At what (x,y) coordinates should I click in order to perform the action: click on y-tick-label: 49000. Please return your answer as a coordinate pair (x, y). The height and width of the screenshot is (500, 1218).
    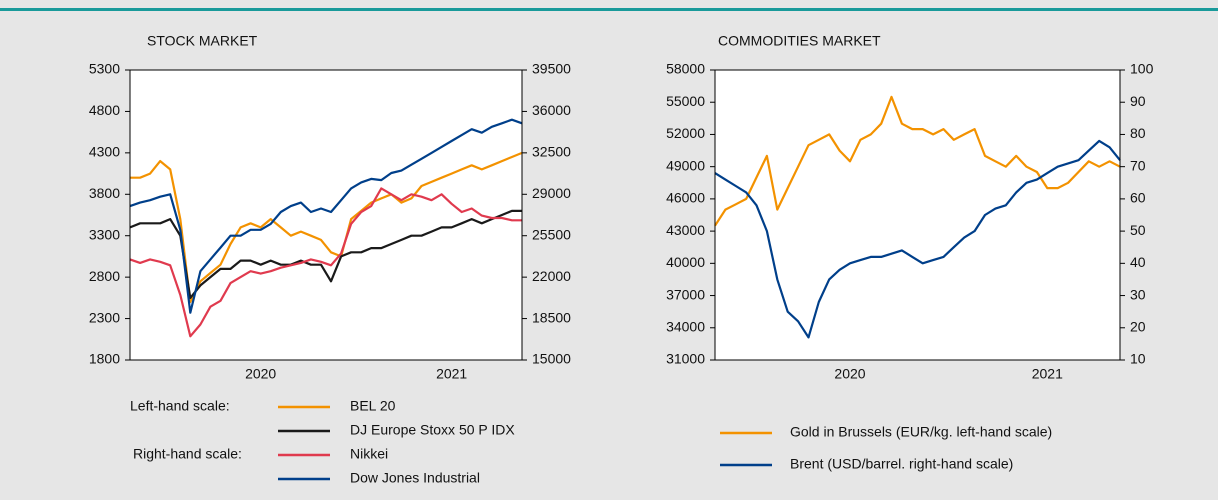
    Looking at the image, I should click on (685, 165).